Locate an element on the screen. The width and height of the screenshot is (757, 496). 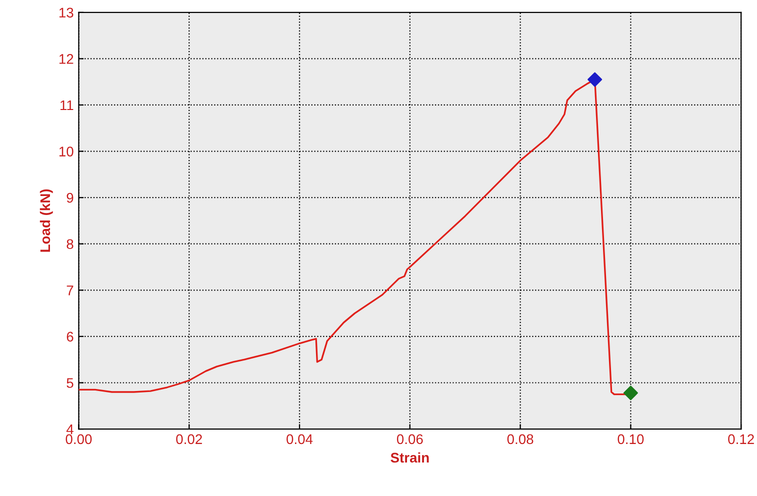
x-tick-label: 0.10 is located at coordinates (631, 439).